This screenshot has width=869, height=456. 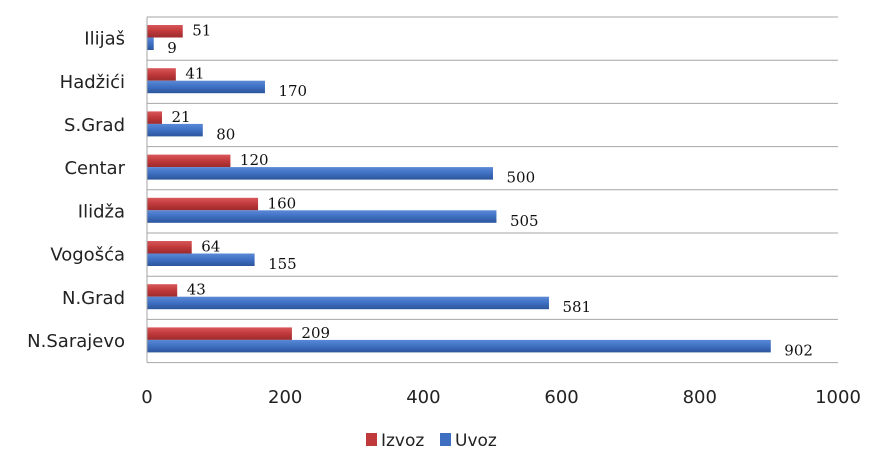 I want to click on data-label-uvoz-8: 902, so click(x=798, y=350).